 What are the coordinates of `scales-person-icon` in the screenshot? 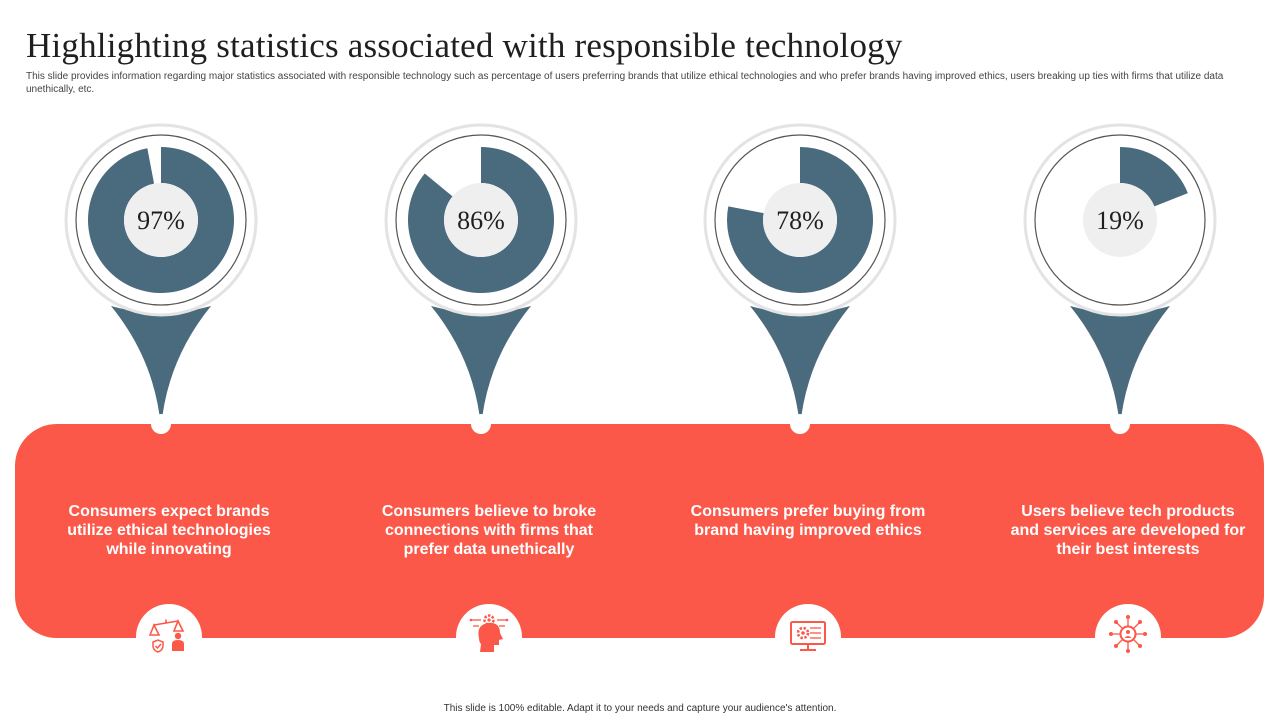 It's located at (167, 636).